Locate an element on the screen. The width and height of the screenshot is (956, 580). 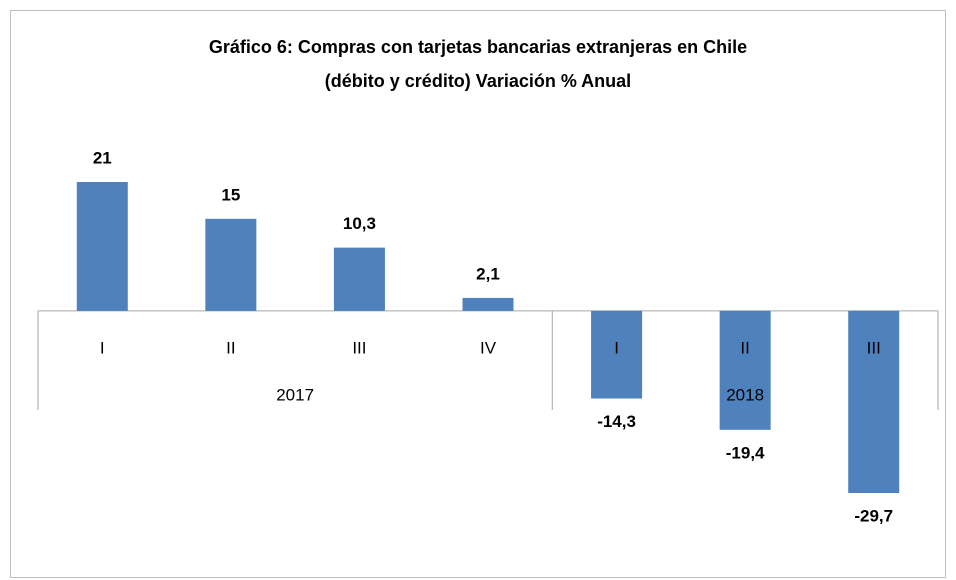
data-label: -14,3 is located at coordinates (616, 421).